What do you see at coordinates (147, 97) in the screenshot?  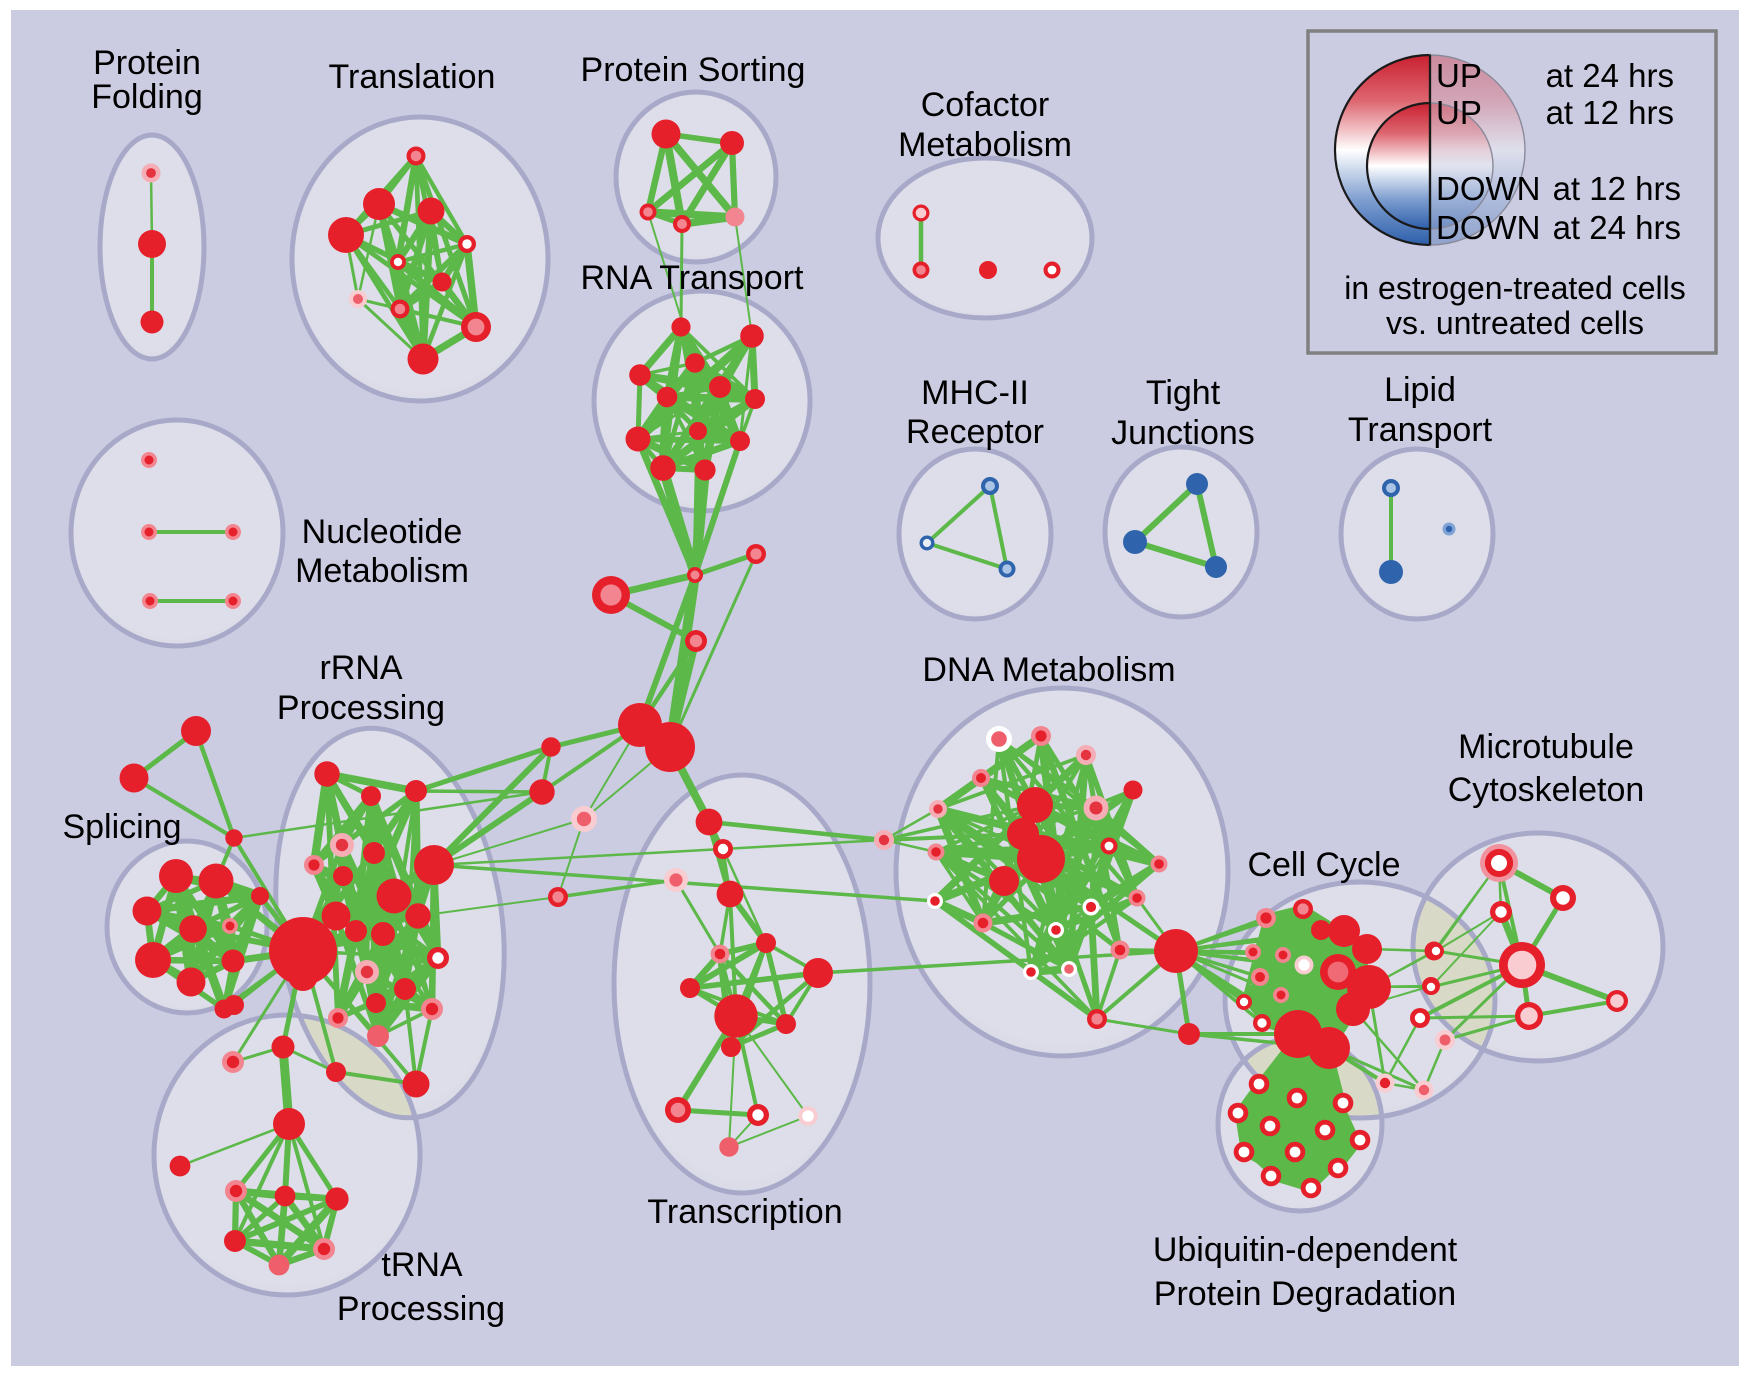 I see `svg-text: Folding` at bounding box center [147, 97].